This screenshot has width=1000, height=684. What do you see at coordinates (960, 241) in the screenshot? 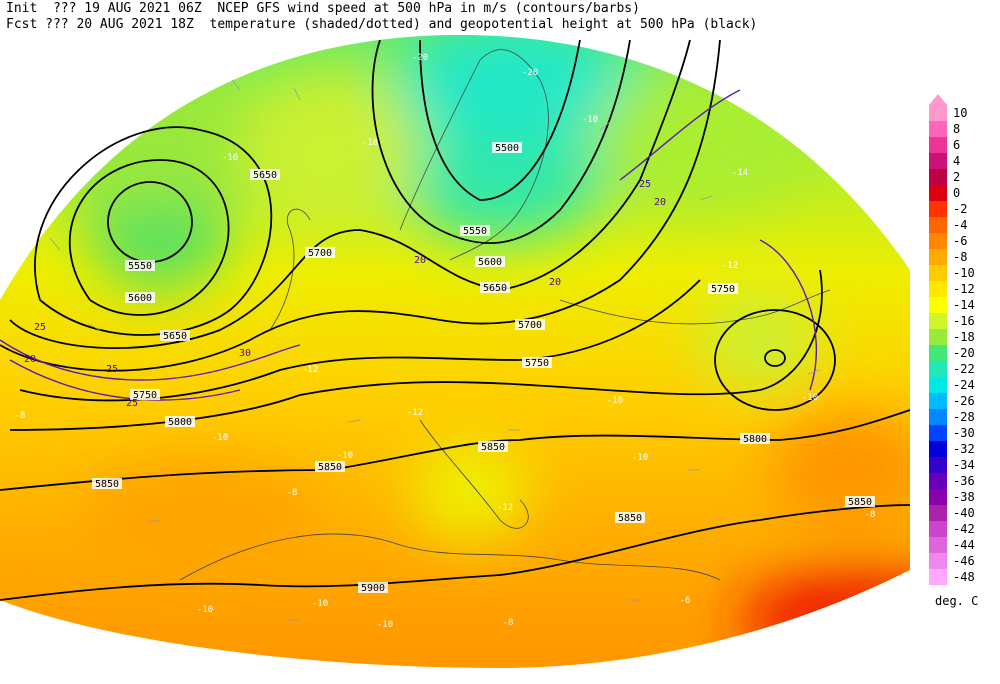
I see `colorbar-label: -6` at bounding box center [960, 241].